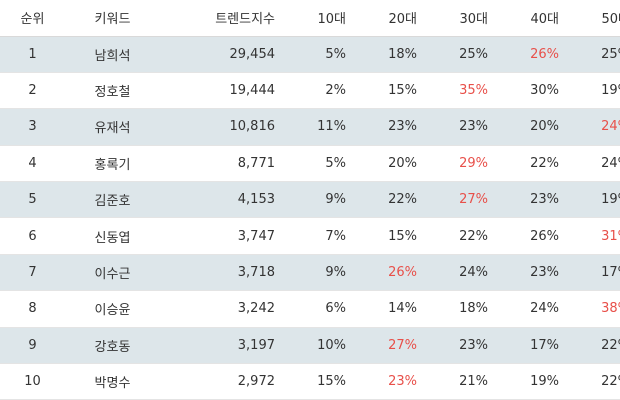 The width and height of the screenshot is (620, 400). Describe the element at coordinates (218, 236) in the screenshot. I see `trend-cell: 3,747` at that location.